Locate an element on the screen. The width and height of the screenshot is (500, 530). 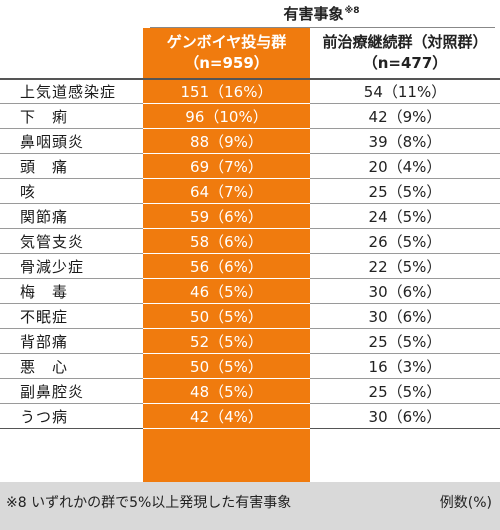
event-name: 頭 痛 is located at coordinates (44, 166).